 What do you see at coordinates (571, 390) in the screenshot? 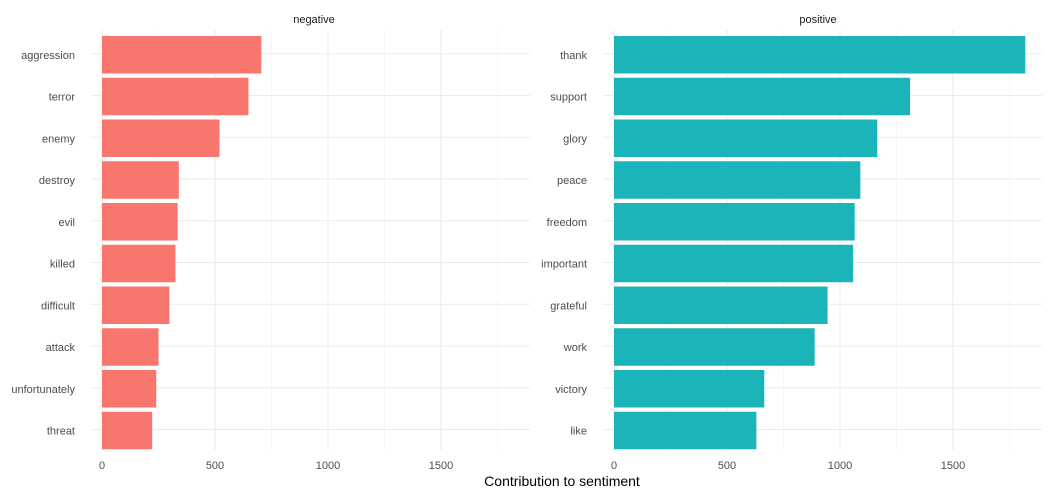
I see `category-label: victory` at bounding box center [571, 390].